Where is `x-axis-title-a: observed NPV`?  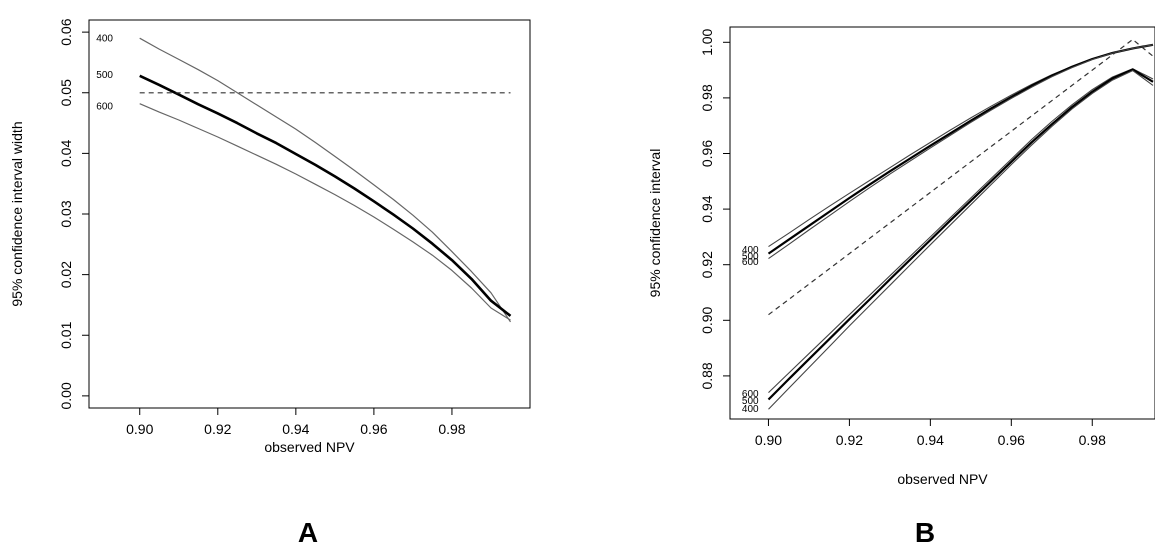 x-axis-title-a: observed NPV is located at coordinates (309, 447).